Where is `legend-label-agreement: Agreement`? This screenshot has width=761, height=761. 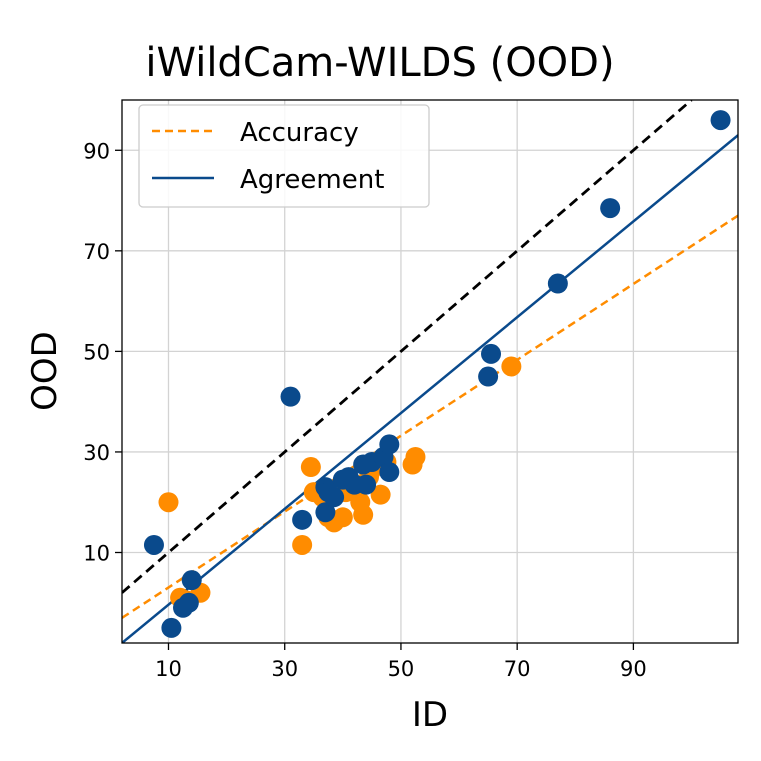
legend-label-agreement: Agreement is located at coordinates (312, 180).